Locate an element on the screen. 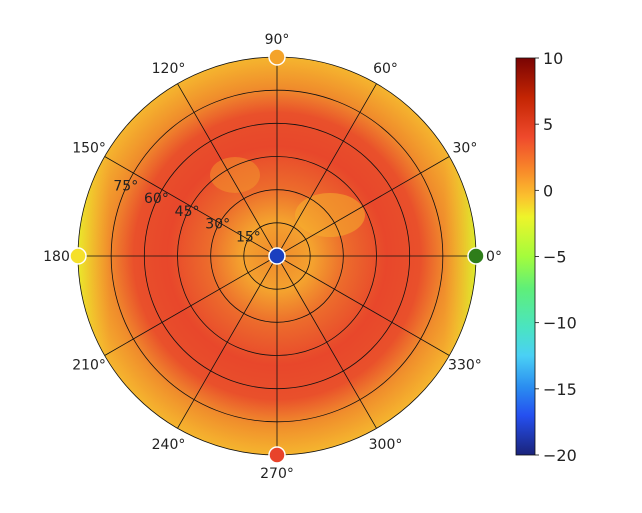  colorbar-tick-label: −10 is located at coordinates (560, 323).